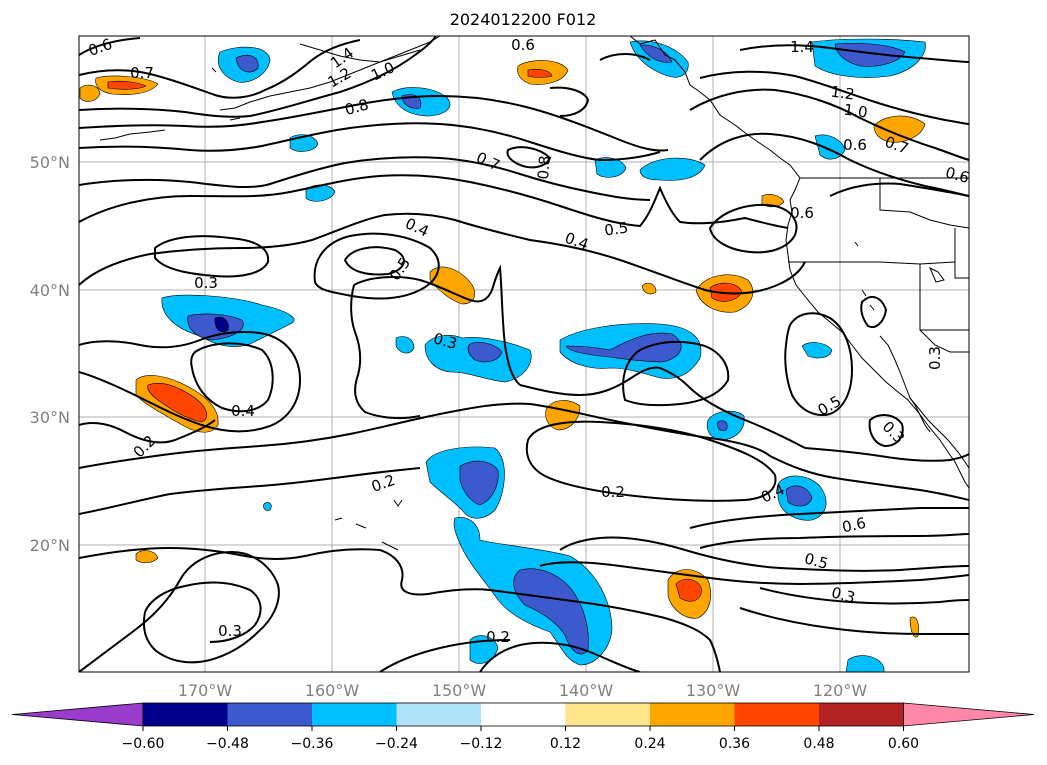 Image resolution: width=1047 pixels, height=765 pixels. What do you see at coordinates (818, 744) in the screenshot?
I see `colorbar-tick-label: 0.48` at bounding box center [818, 744].